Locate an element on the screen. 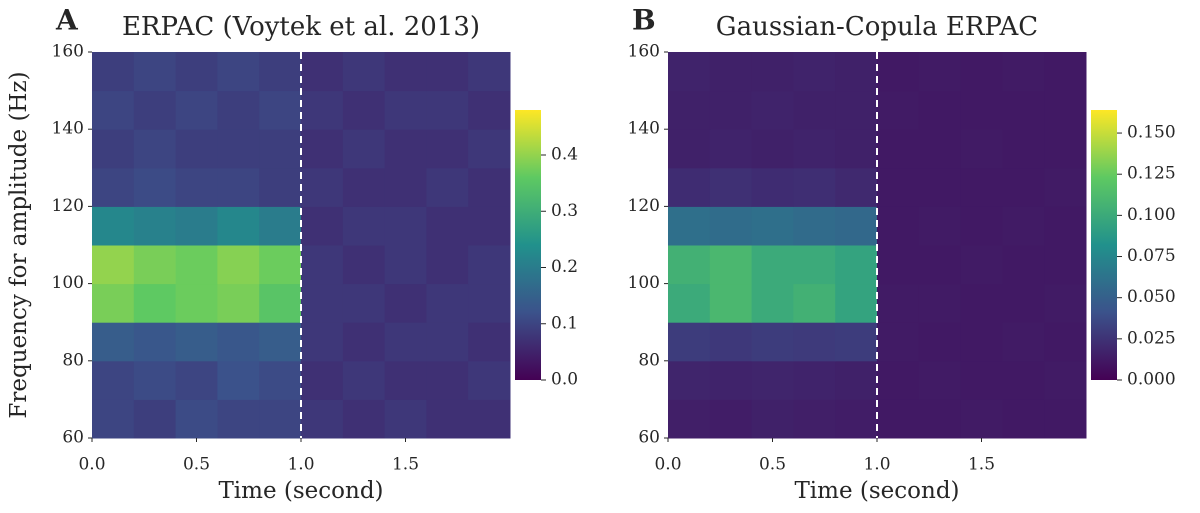  x-axis-label: Time (second) is located at coordinates (876, 491).